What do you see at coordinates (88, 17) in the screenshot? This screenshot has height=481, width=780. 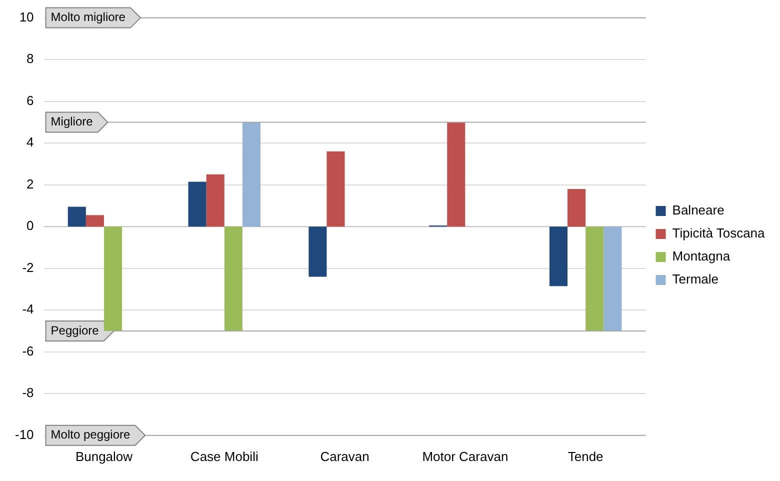 I see `ref-line-label: Molto migliore` at bounding box center [88, 17].